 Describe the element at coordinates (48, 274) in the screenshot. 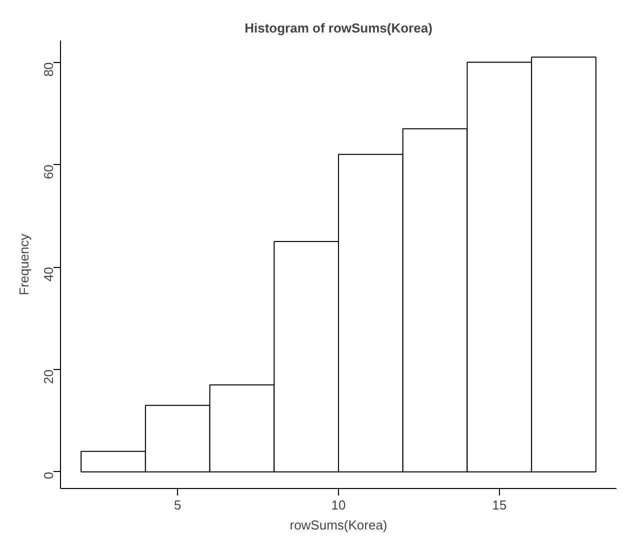

I see `y-tick-label: 40` at that location.